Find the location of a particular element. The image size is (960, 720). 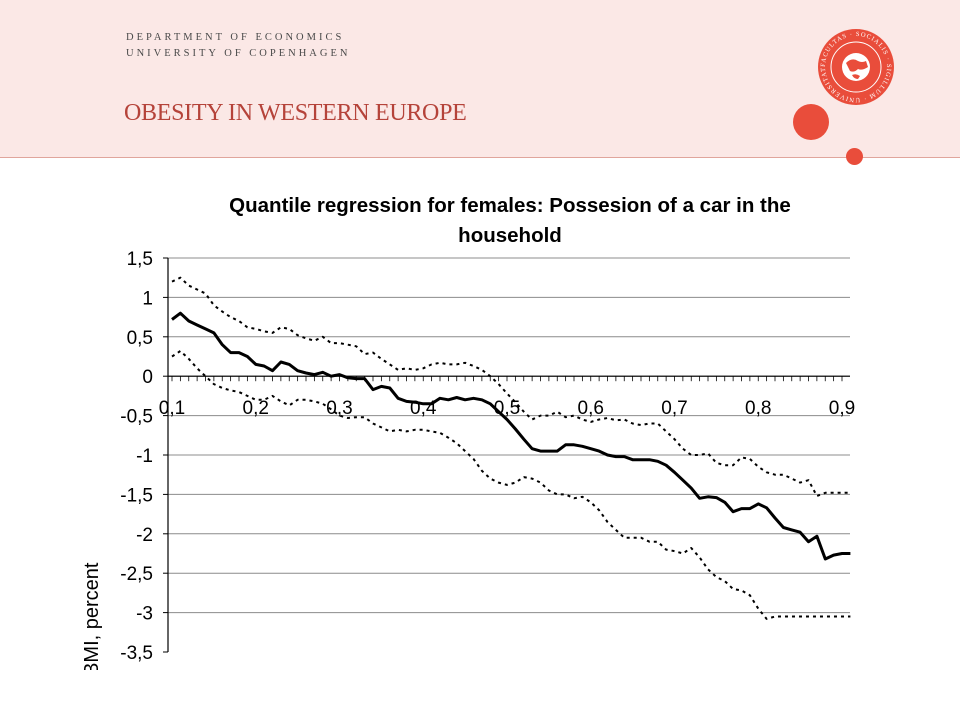

university-name: UNIVERSITY OF COPENHAGEN is located at coordinates (238, 53).